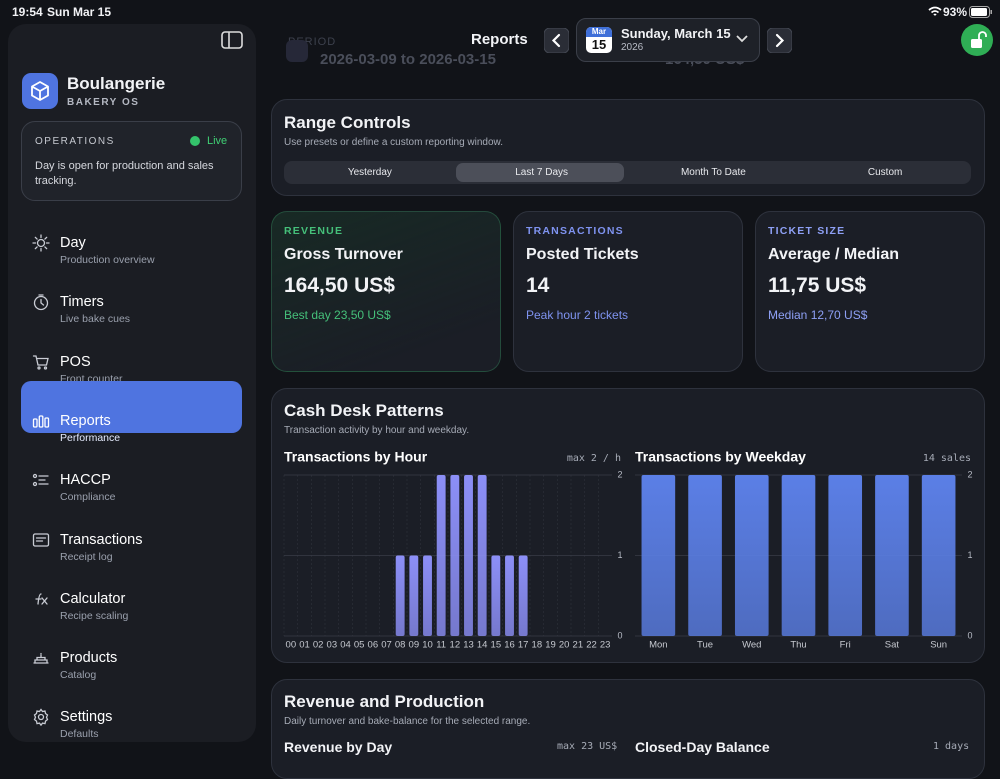  I want to click on x-tick-label: 15, so click(496, 645).